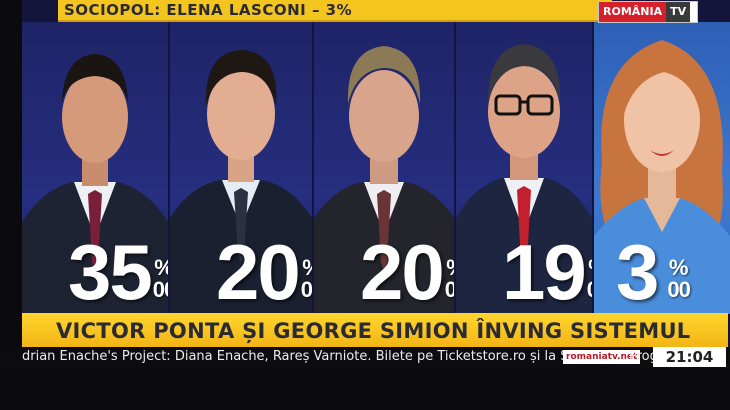 The height and width of the screenshot is (410, 730). I want to click on percentage-readout: 3 % 00, so click(653, 271).